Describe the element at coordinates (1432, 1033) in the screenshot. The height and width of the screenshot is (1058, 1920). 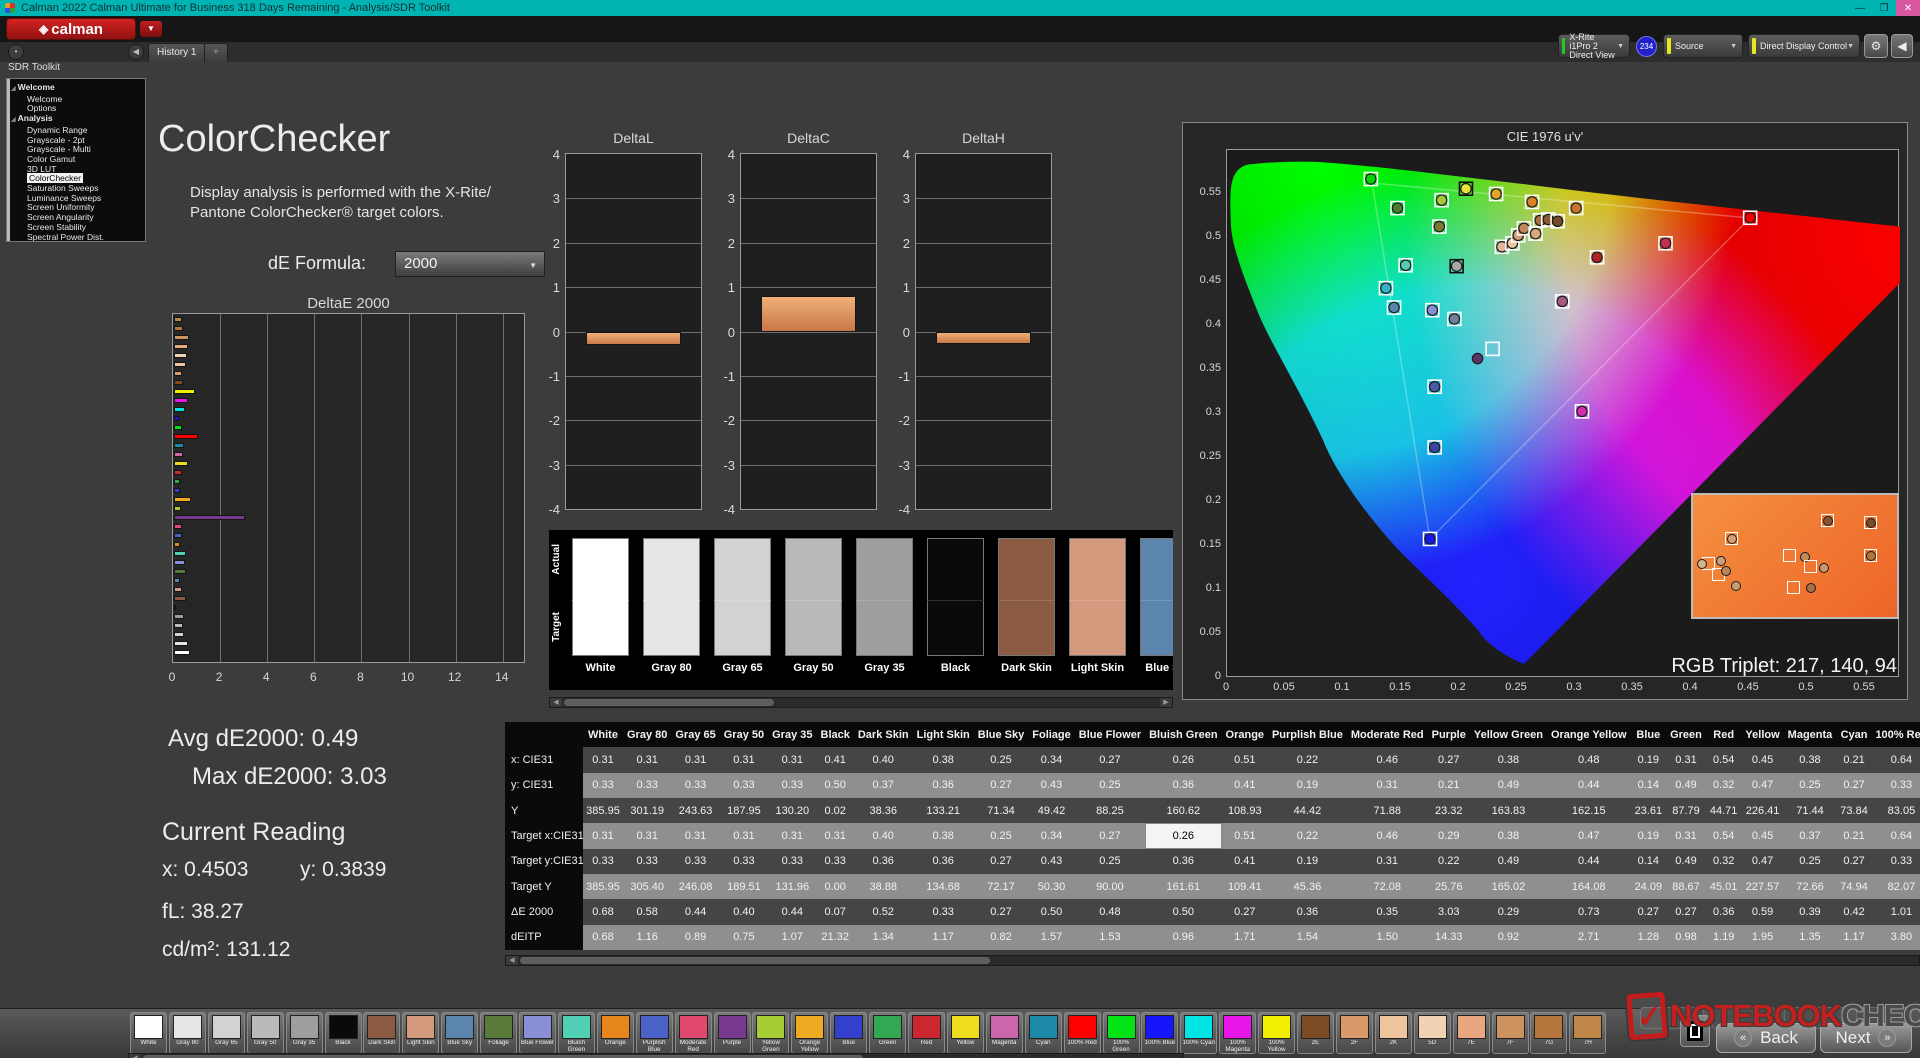
I see `patch-button-5d: 5D` at that location.